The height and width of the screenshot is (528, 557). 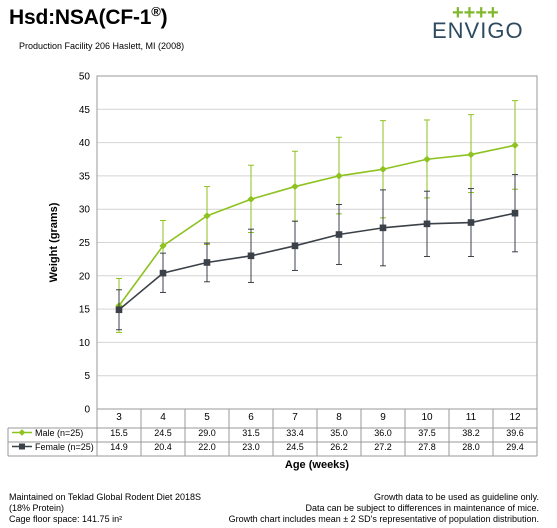 What do you see at coordinates (156, 11) in the screenshot?
I see `title-registered-mark: ®` at bounding box center [156, 11].